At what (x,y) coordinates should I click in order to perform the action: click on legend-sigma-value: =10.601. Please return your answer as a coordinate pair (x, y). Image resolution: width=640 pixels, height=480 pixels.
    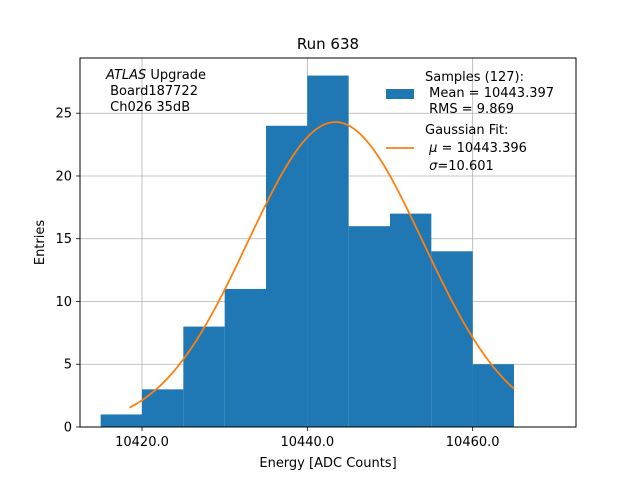
    Looking at the image, I should click on (465, 166).